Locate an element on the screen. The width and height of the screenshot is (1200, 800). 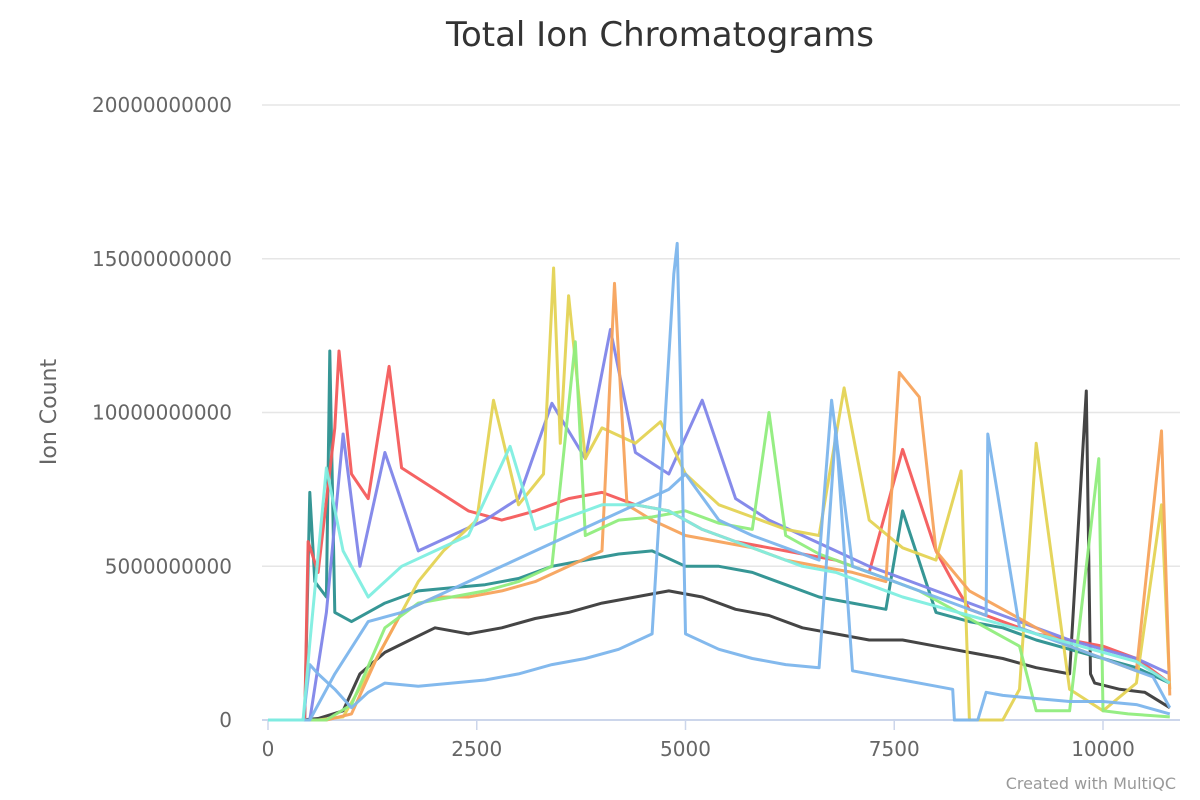
chart-title: Total Ion Chromatograms is located at coordinates (659, 35).